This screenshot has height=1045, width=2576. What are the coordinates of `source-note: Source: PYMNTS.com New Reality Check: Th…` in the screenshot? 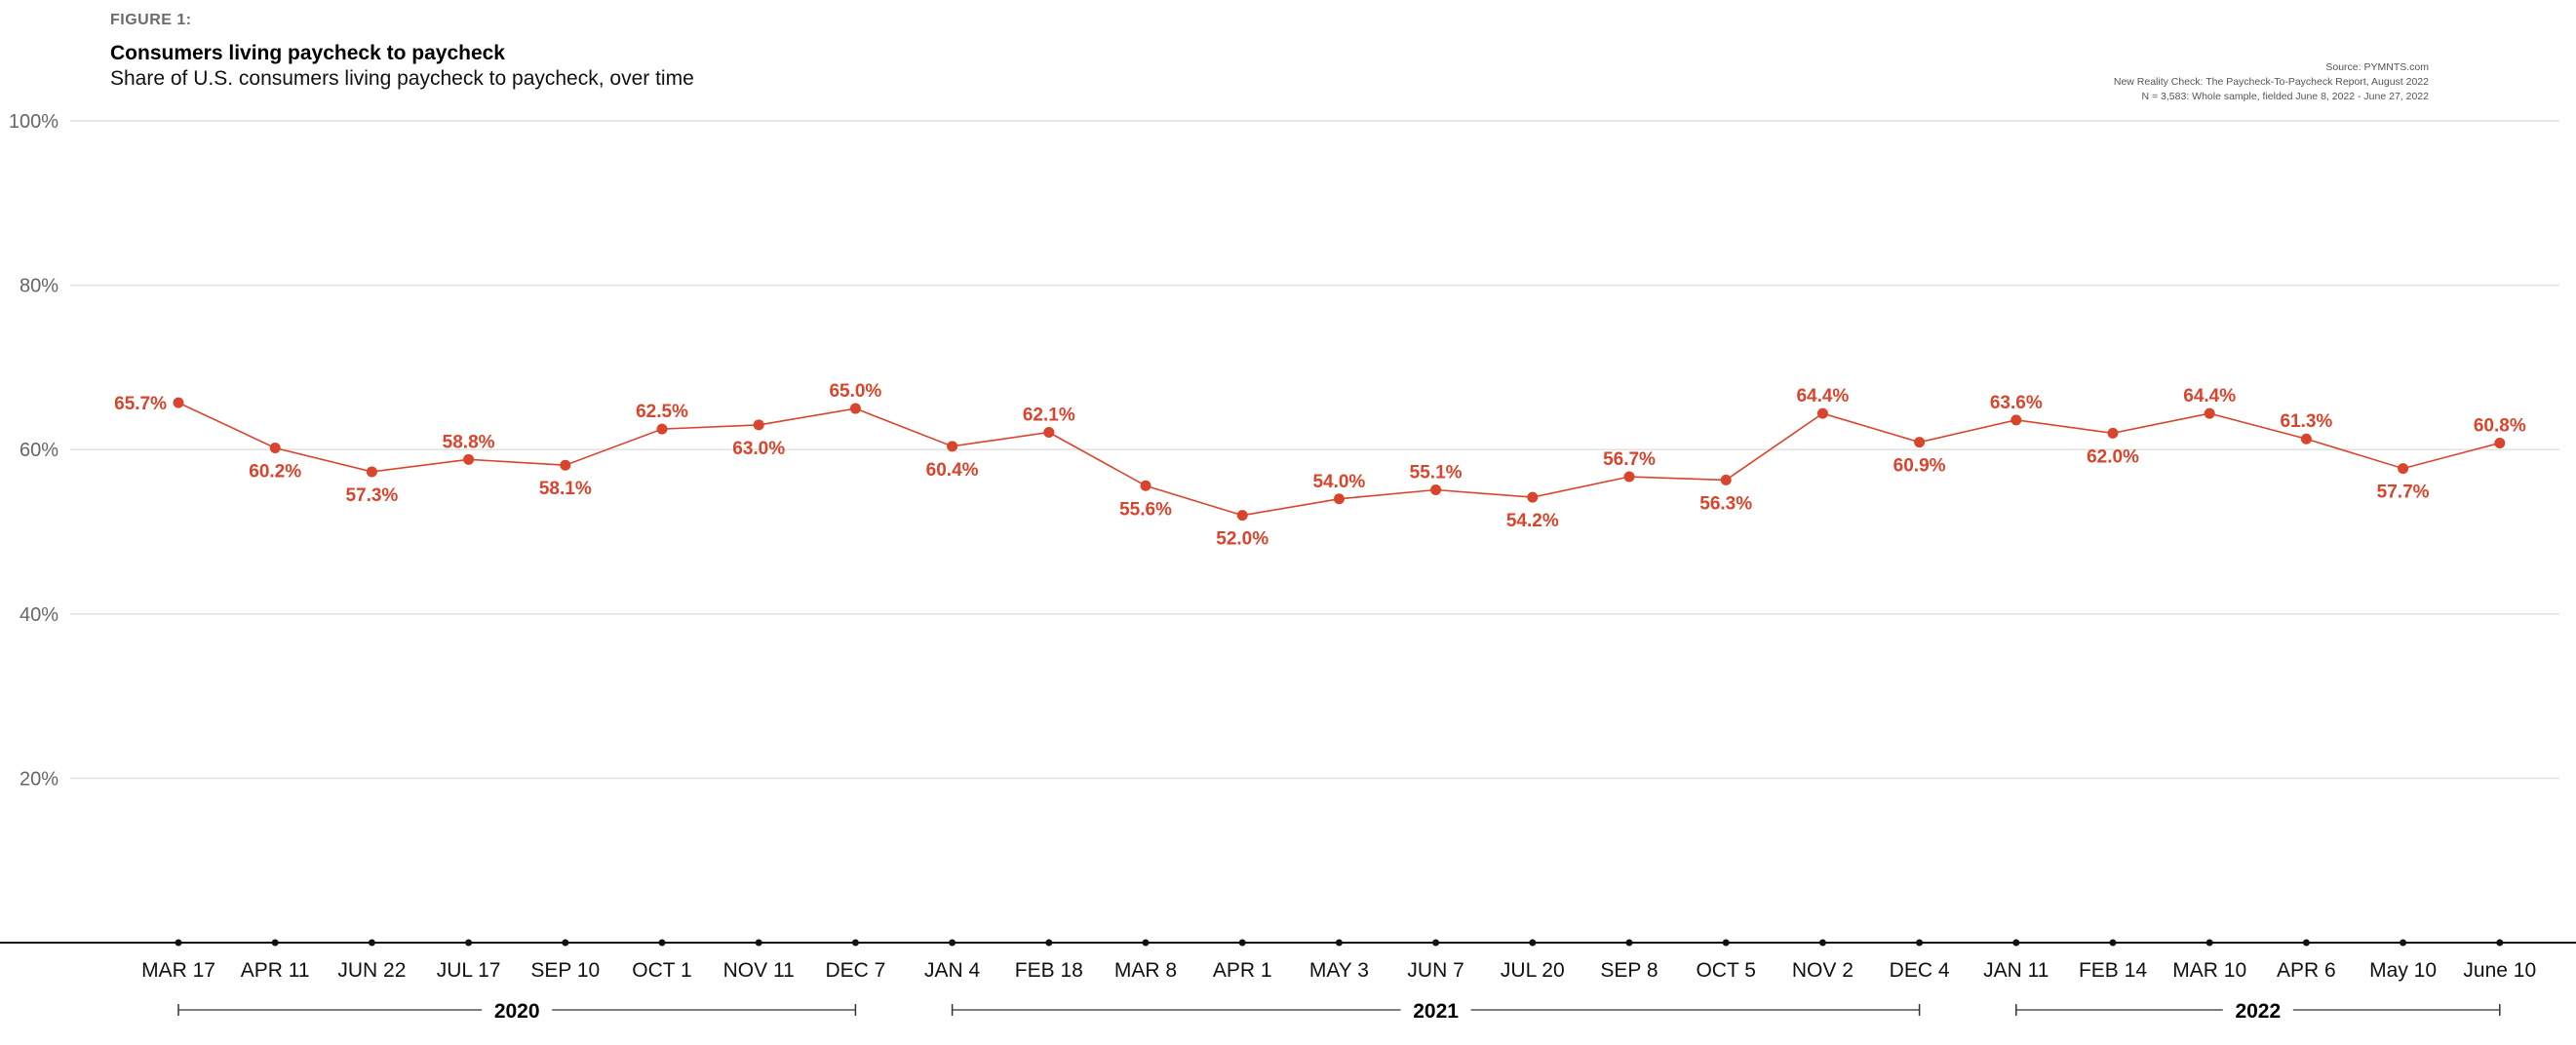 It's located at (2271, 82).